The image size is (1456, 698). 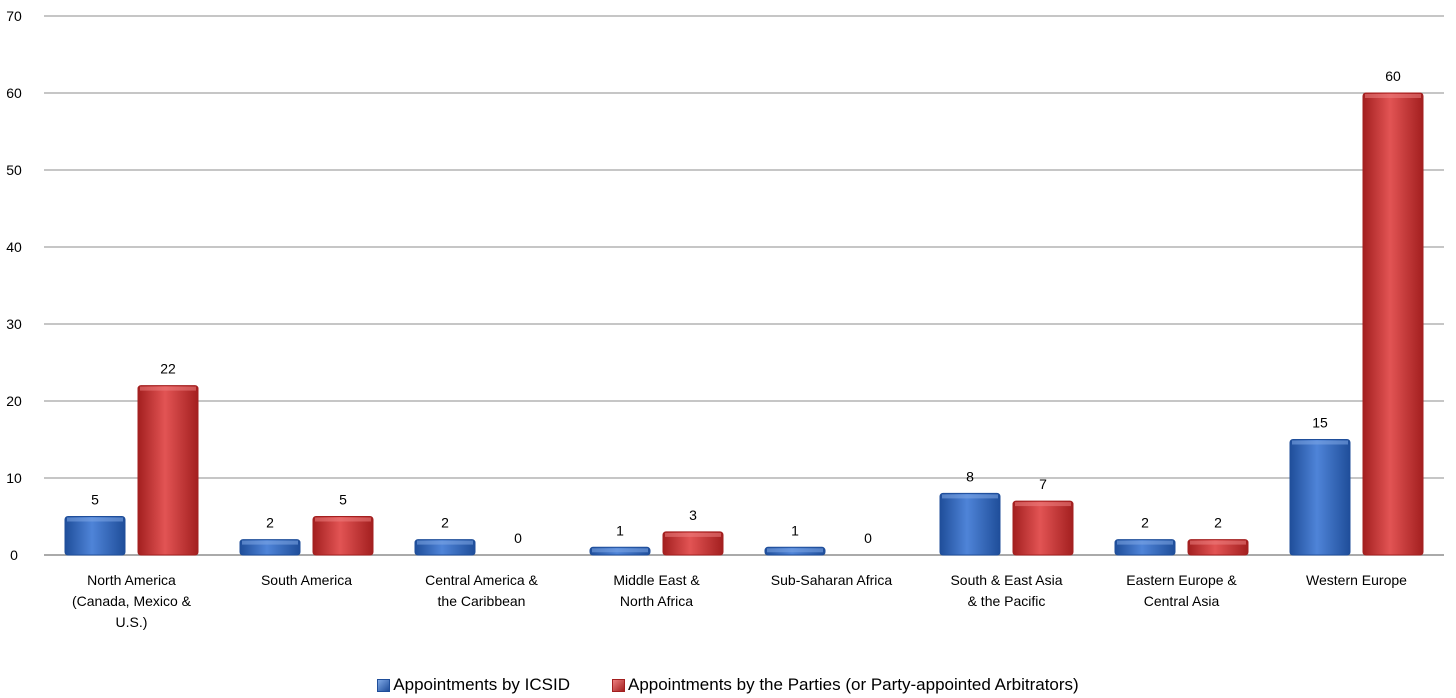 I want to click on y-tick-label: 10, so click(x=14, y=478).